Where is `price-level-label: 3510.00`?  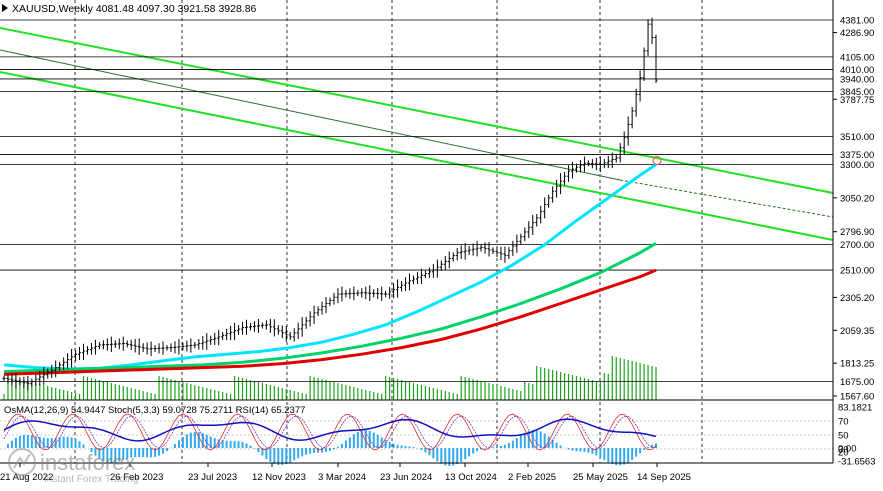
price-level-label: 3510.00 is located at coordinates (857, 137).